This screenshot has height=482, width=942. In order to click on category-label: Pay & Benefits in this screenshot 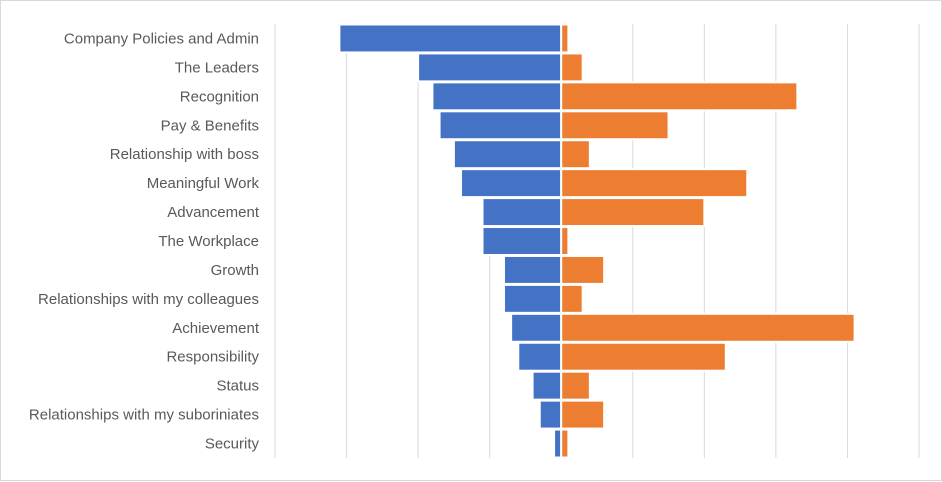, I will do `click(210, 125)`.